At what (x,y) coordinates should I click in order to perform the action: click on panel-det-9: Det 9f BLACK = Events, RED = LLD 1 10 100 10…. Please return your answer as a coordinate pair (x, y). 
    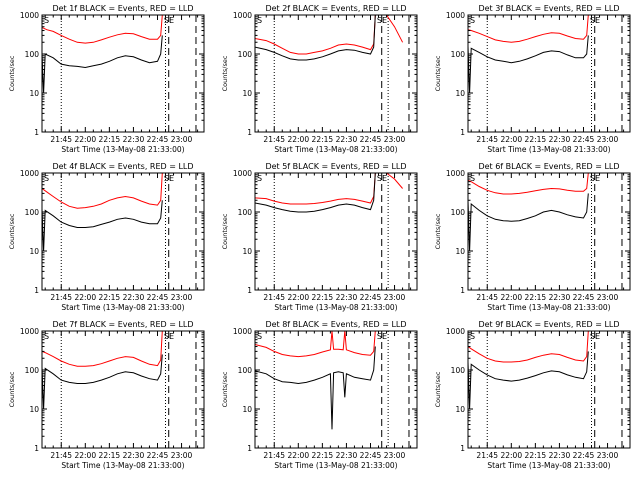
    Looking at the image, I should click on (532, 395).